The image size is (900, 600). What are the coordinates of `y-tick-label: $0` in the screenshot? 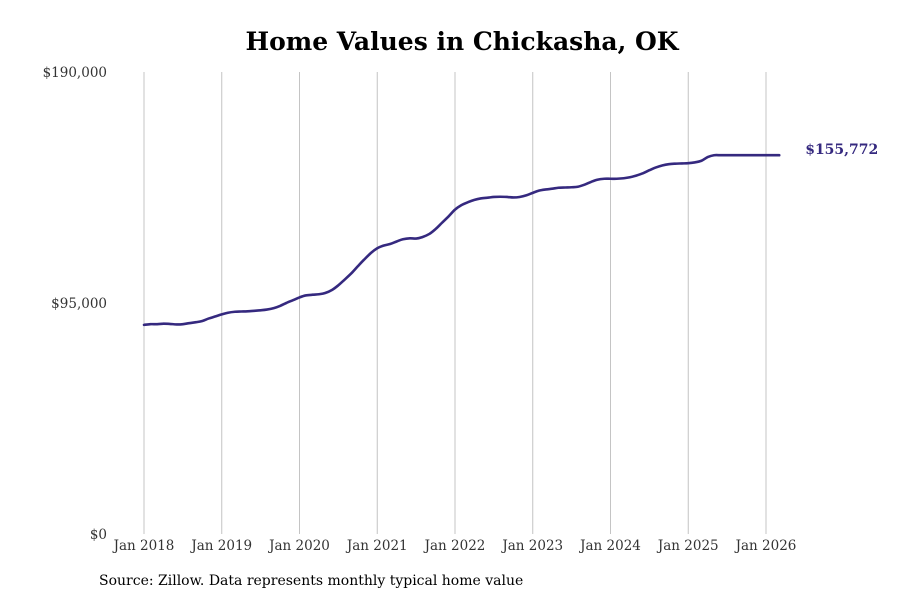 It's located at (98, 535).